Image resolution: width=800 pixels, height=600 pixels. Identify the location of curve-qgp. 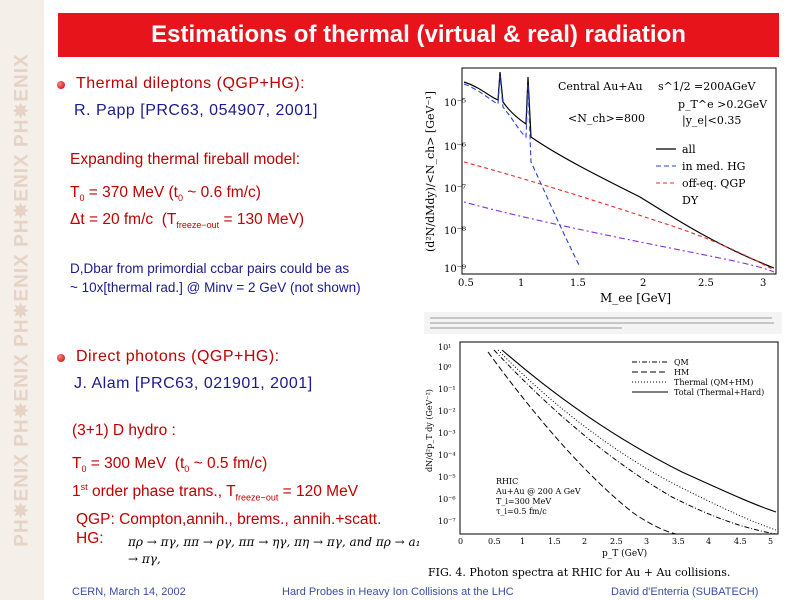
(619, 216).